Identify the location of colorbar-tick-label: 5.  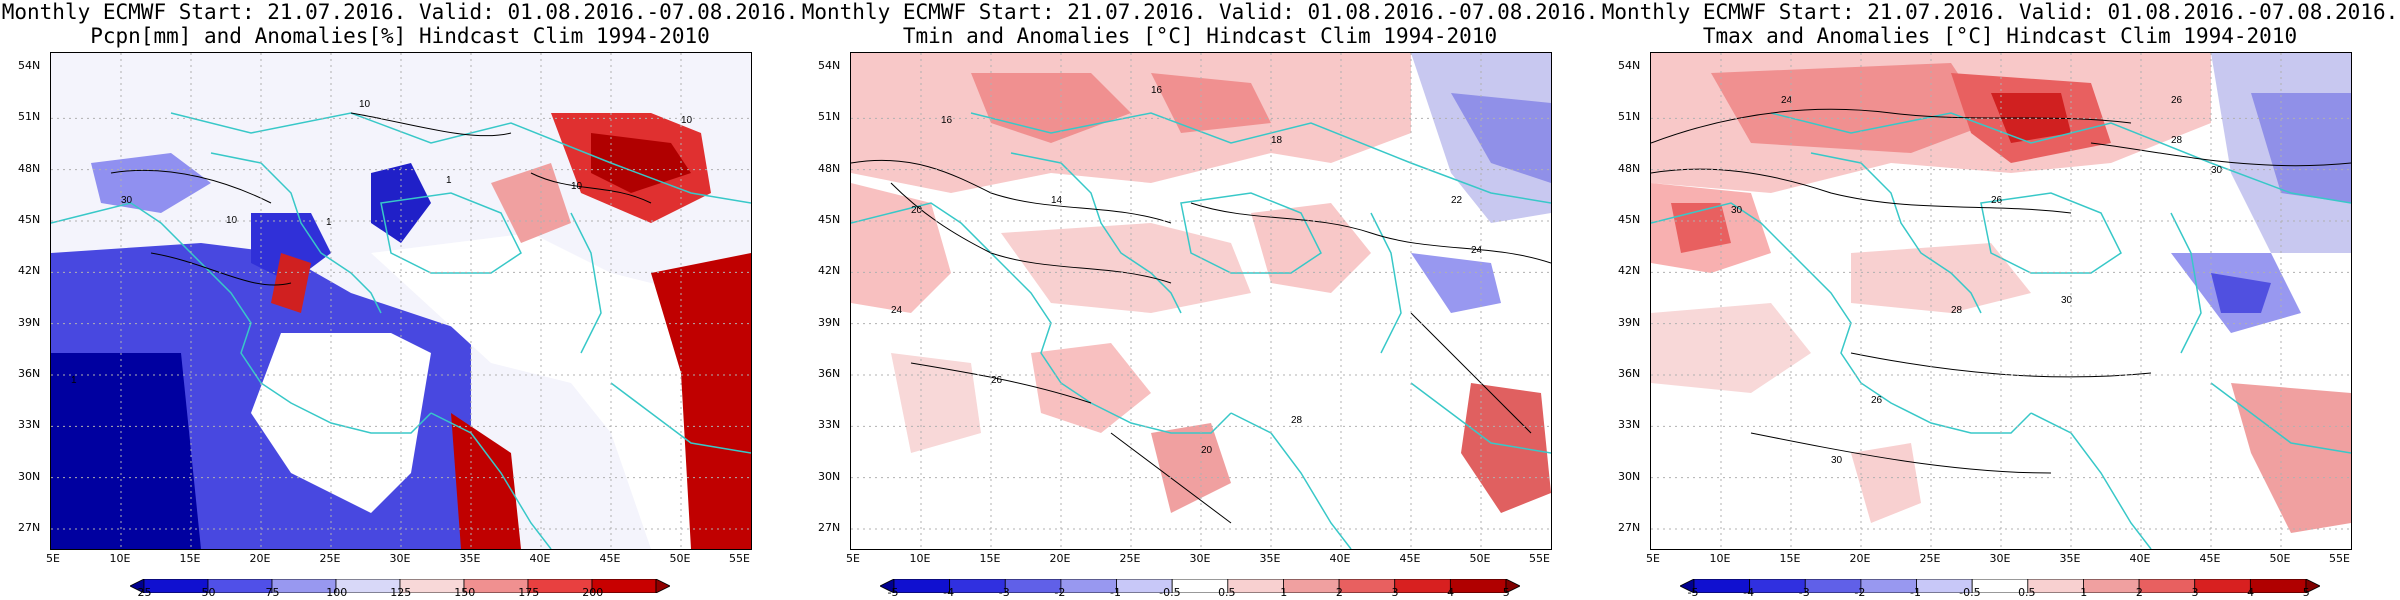
(2306, 592).